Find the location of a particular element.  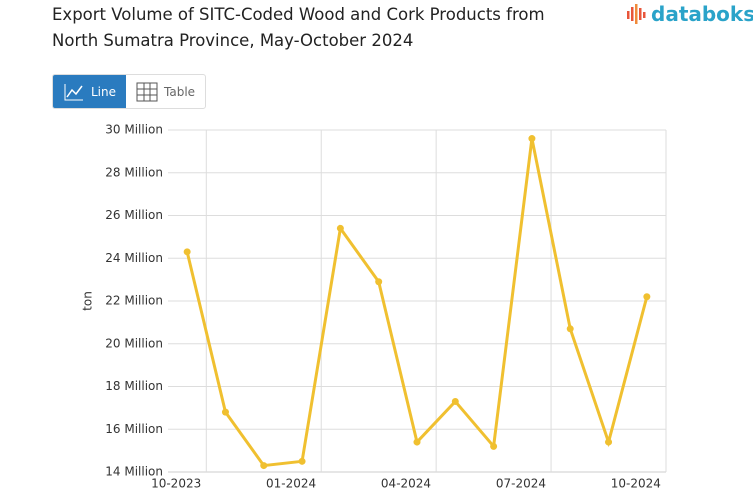

logo-icon is located at coordinates (636, 14).